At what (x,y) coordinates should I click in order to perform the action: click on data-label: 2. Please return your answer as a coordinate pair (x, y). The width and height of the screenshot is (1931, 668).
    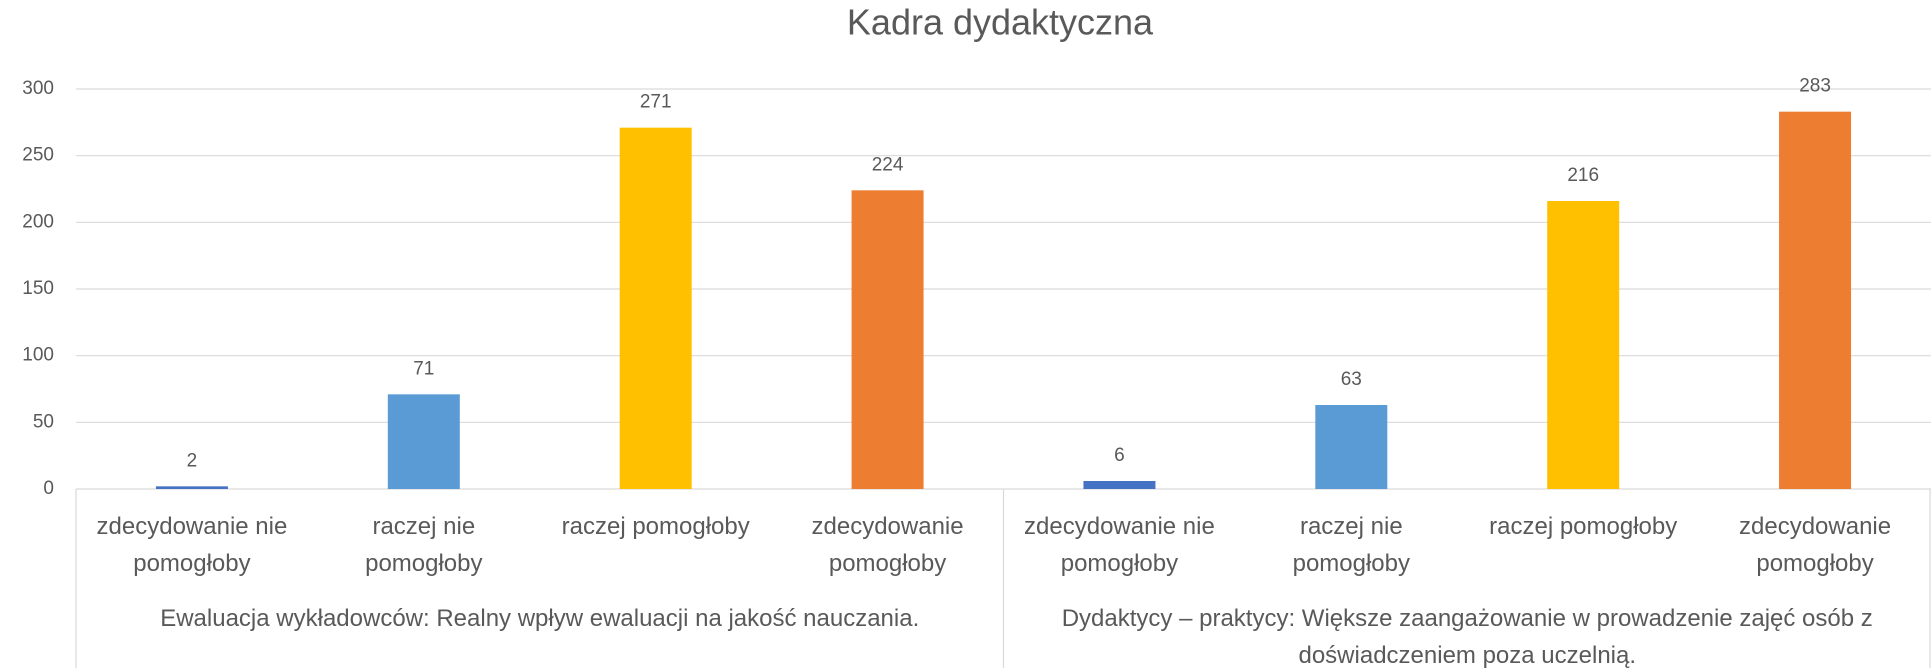
    Looking at the image, I should click on (192, 460).